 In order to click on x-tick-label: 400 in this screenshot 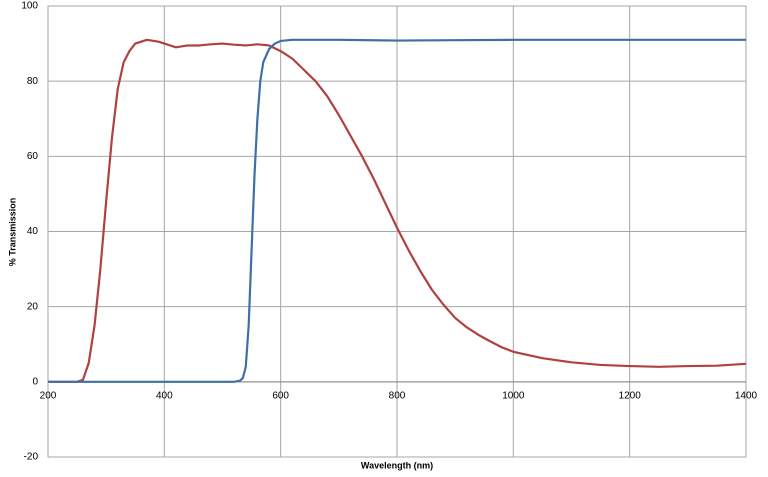, I will do `click(164, 395)`.